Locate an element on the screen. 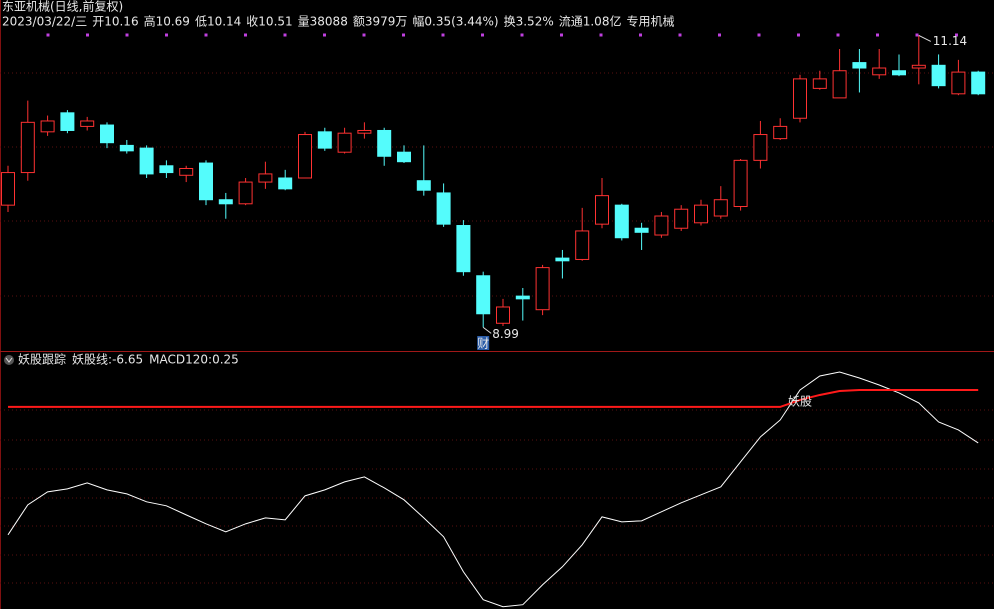  legend-name: 妖股线 is located at coordinates (90, 360).